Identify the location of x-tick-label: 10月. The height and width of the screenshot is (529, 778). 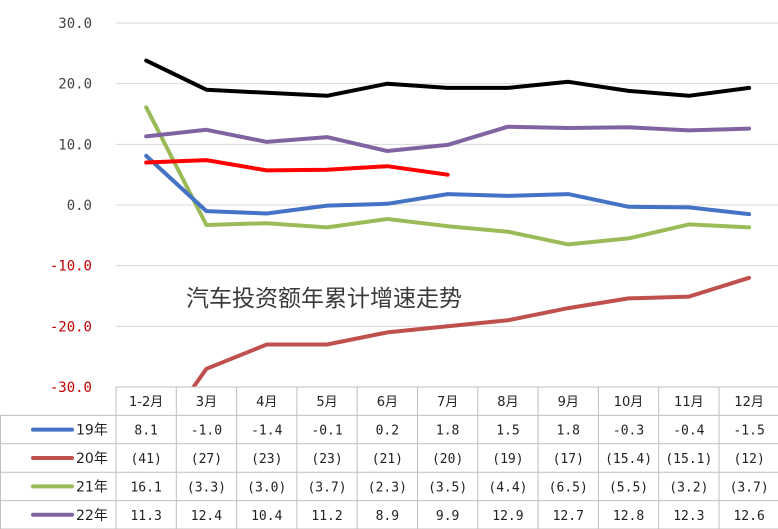
(629, 402).